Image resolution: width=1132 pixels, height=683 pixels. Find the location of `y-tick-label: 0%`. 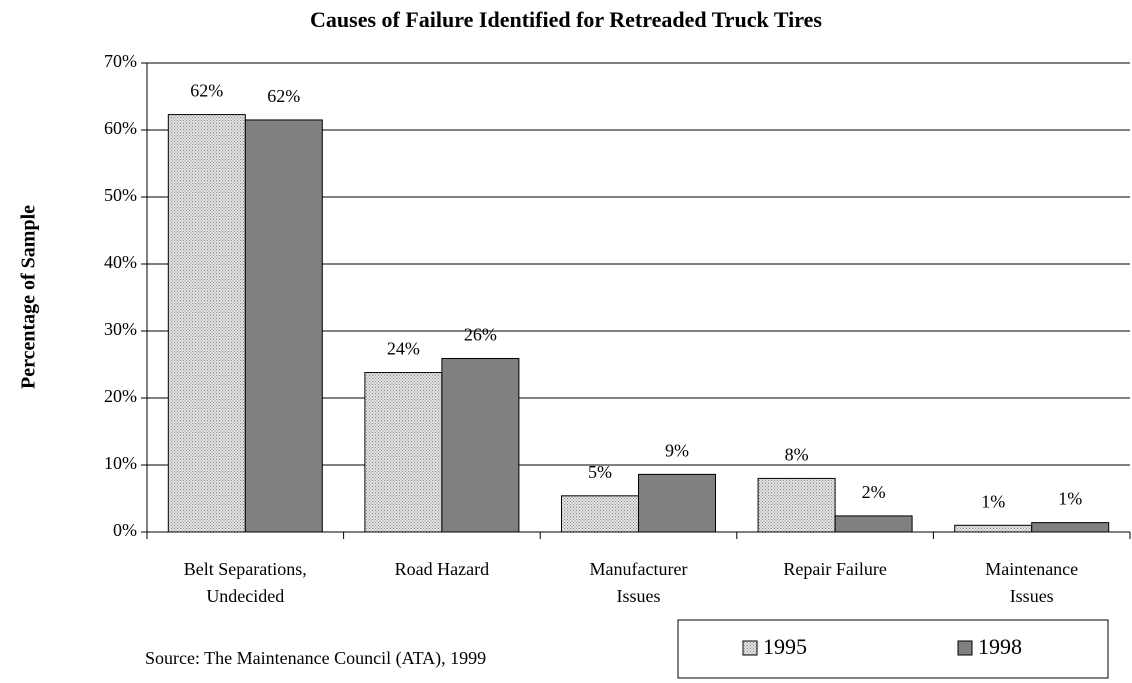

y-tick-label: 0% is located at coordinates (125, 530).